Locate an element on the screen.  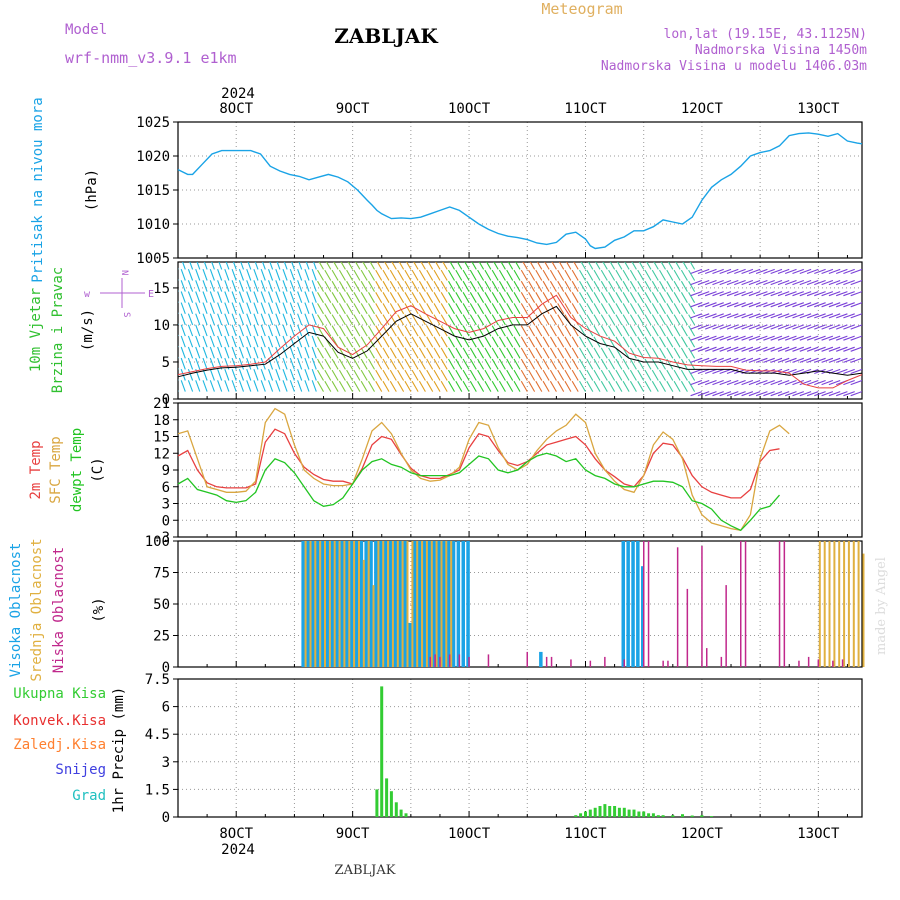
y-tick-label: 1020 is located at coordinates (153, 157).